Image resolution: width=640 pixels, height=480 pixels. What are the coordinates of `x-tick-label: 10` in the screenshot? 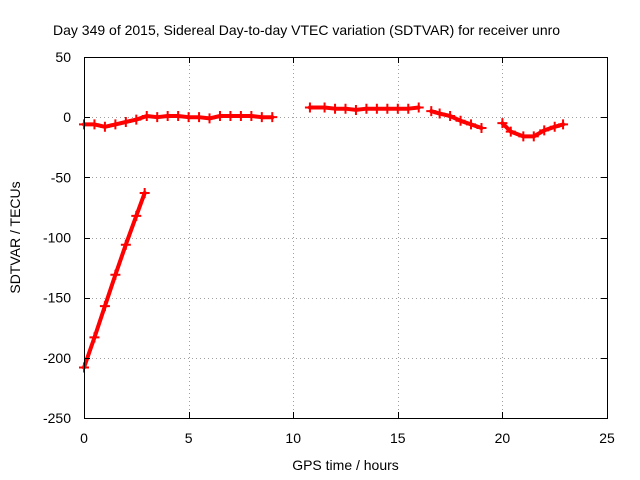 It's located at (293, 438).